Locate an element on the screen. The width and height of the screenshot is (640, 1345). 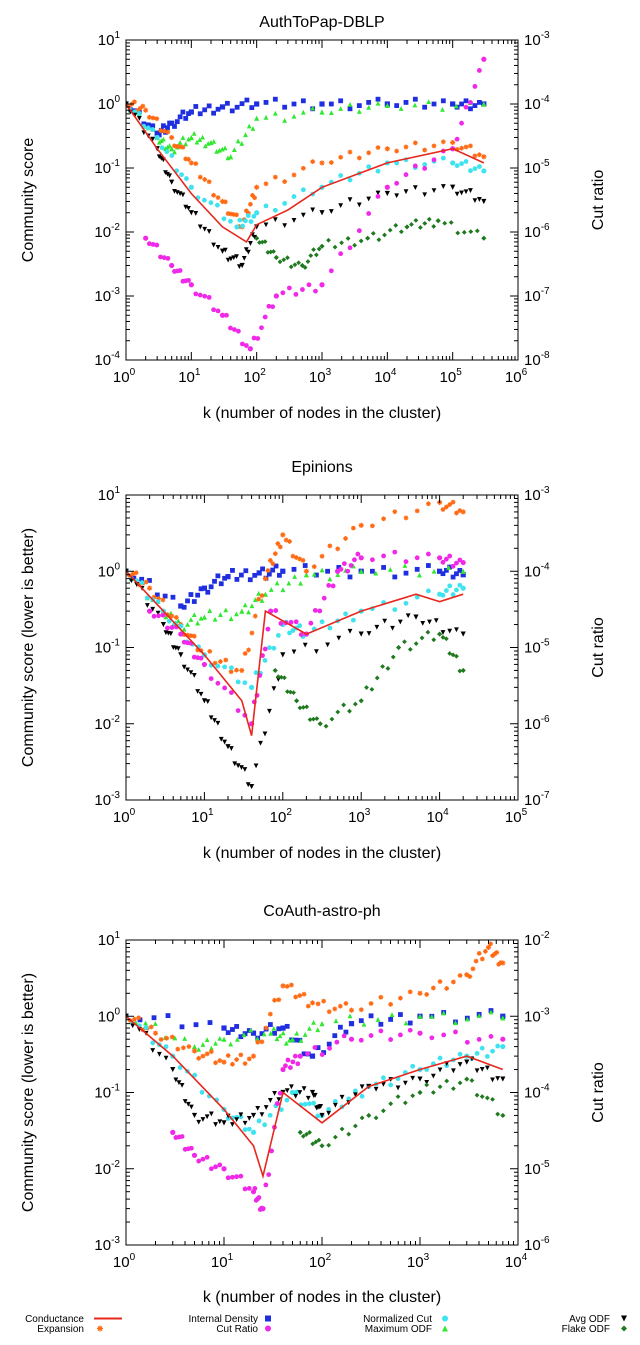
x-tick-label: 10² is located at coordinates (320, 1261).